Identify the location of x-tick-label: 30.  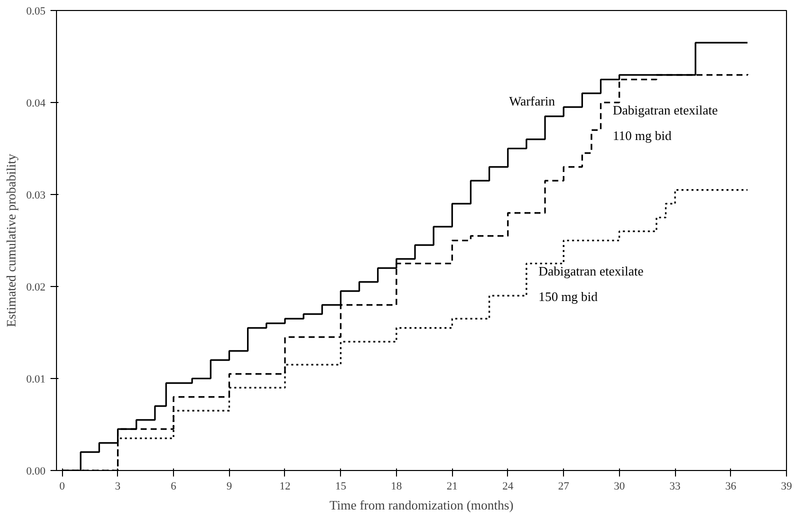
(620, 486).